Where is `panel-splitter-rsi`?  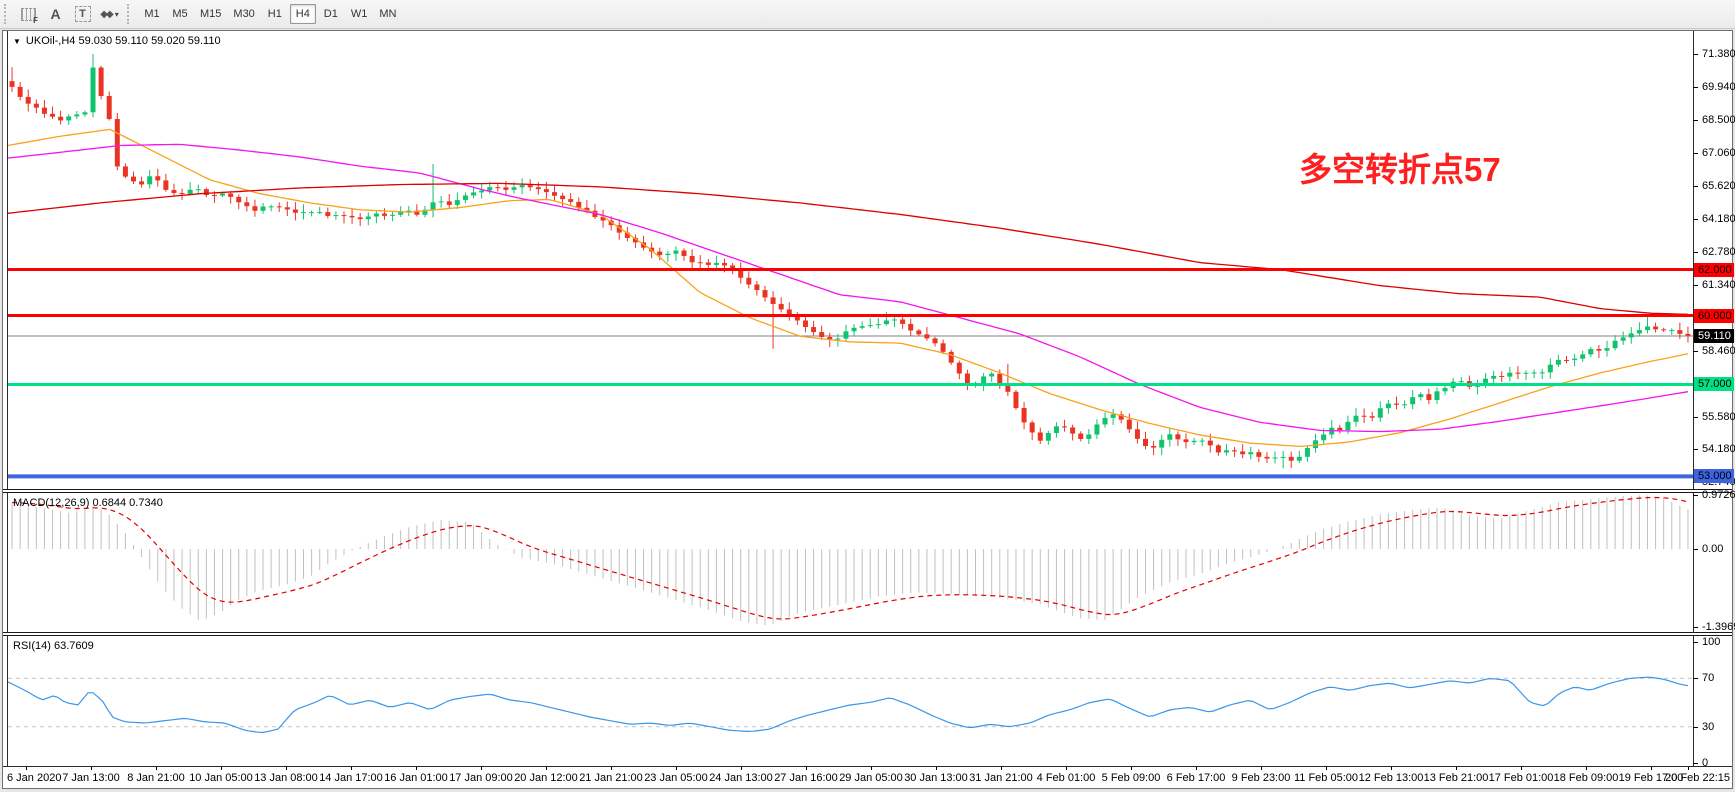 panel-splitter-rsi is located at coordinates (867, 634).